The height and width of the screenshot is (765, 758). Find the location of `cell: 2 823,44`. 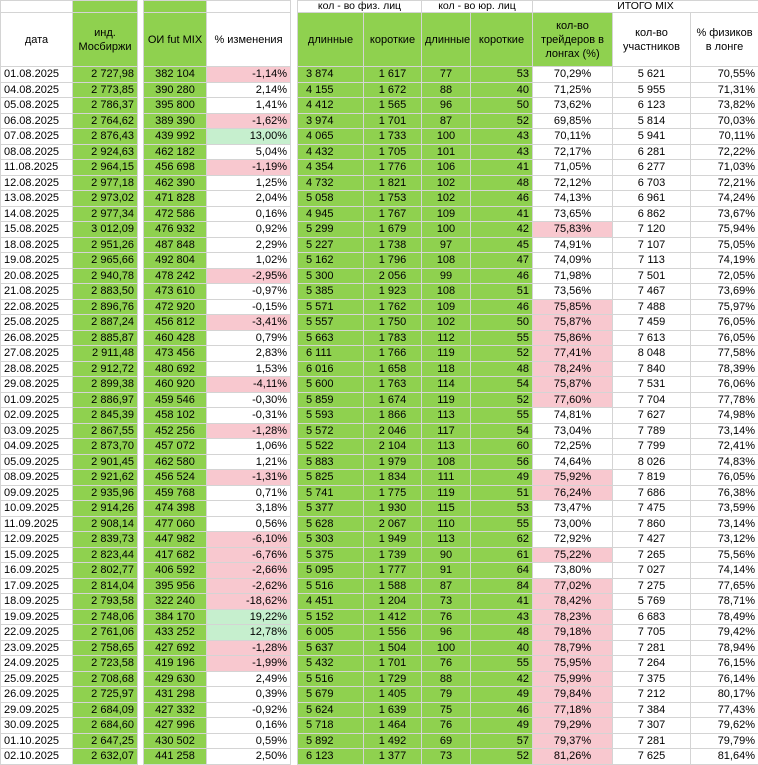

cell: 2 823,44 is located at coordinates (105, 555).